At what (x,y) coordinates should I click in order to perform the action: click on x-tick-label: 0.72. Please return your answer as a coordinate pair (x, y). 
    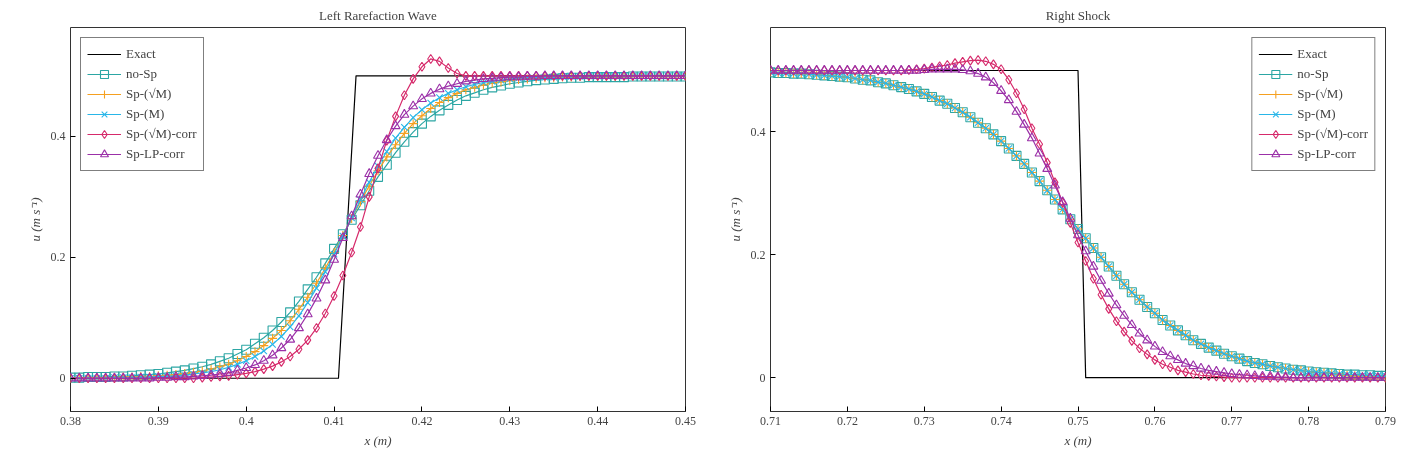
    Looking at the image, I should click on (847, 420).